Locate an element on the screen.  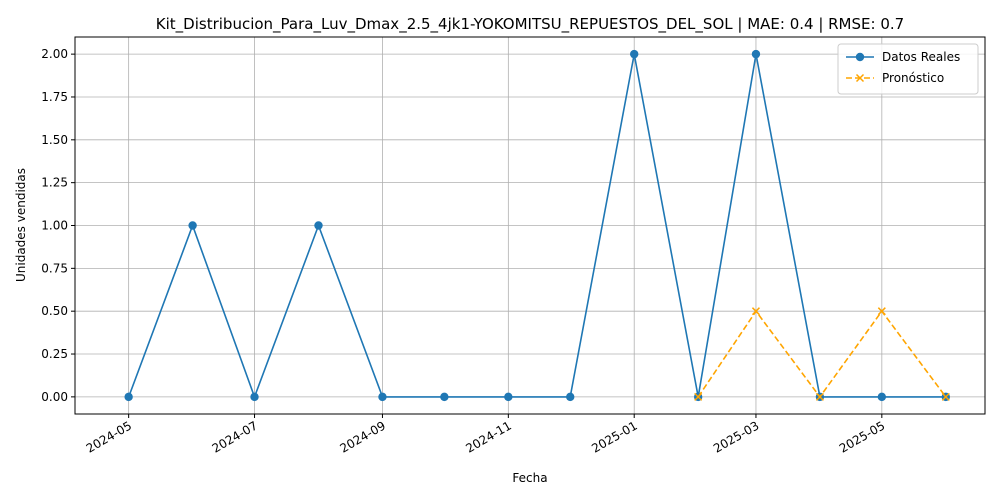
x-tick-label: 2025-03 is located at coordinates (736, 436).